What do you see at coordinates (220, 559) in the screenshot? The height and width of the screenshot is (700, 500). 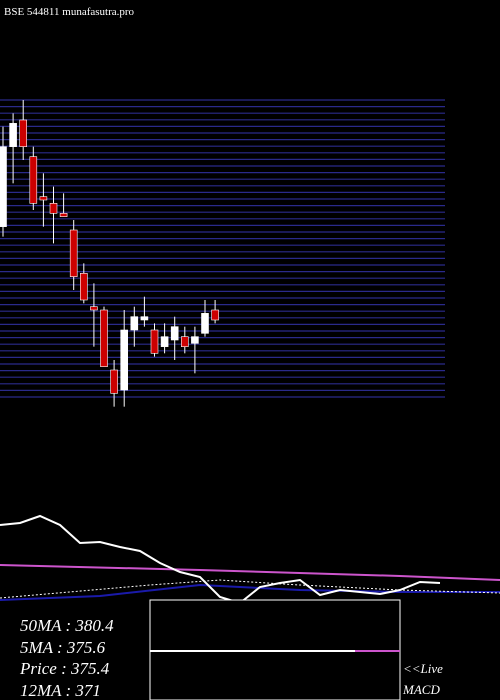 I see `price-line` at bounding box center [220, 559].